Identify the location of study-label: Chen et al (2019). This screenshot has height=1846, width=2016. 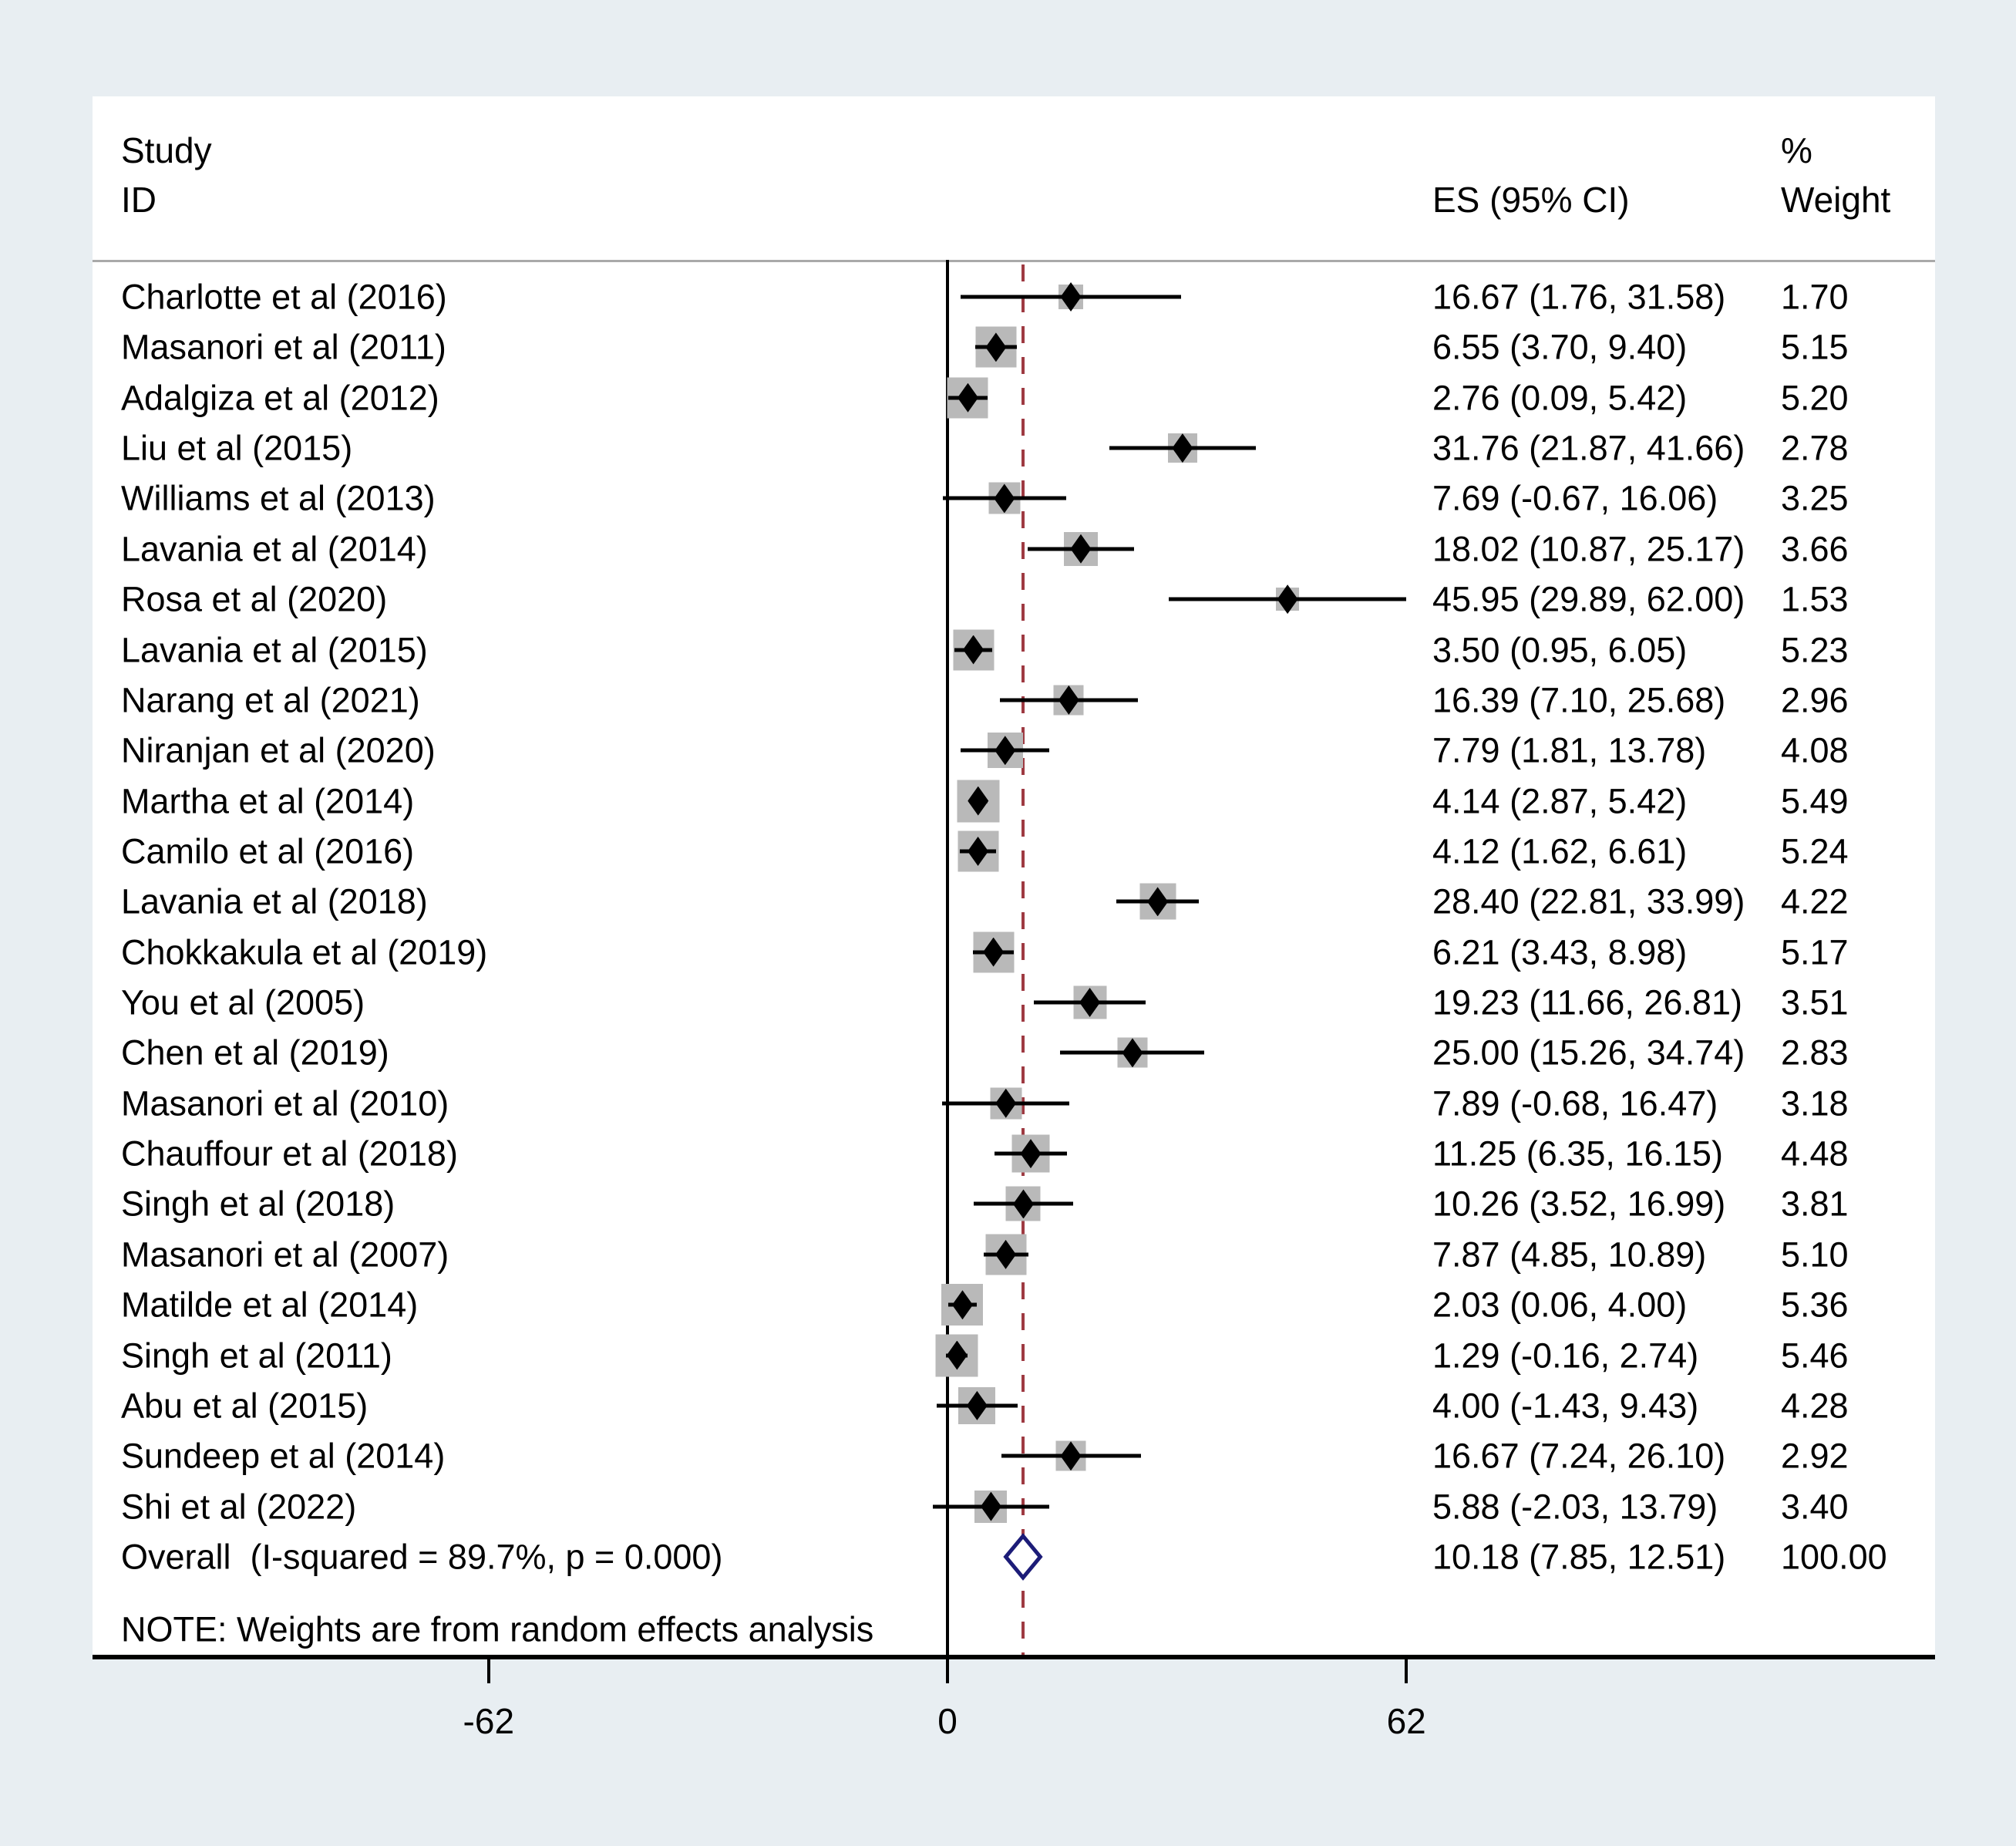
(255, 1052).